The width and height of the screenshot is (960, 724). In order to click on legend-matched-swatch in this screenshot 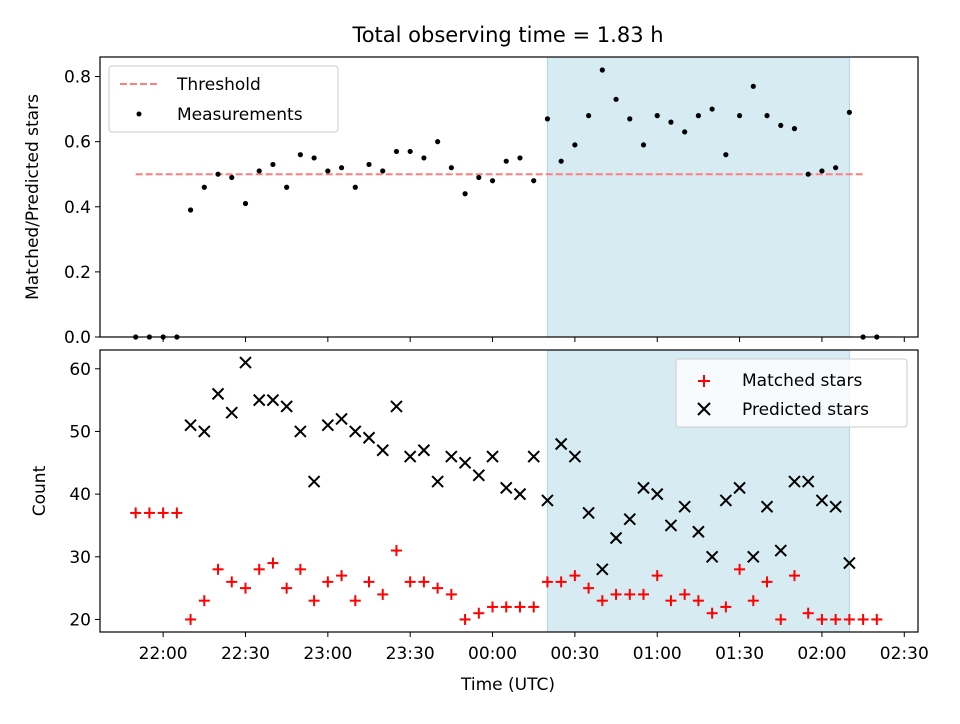, I will do `click(704, 381)`.